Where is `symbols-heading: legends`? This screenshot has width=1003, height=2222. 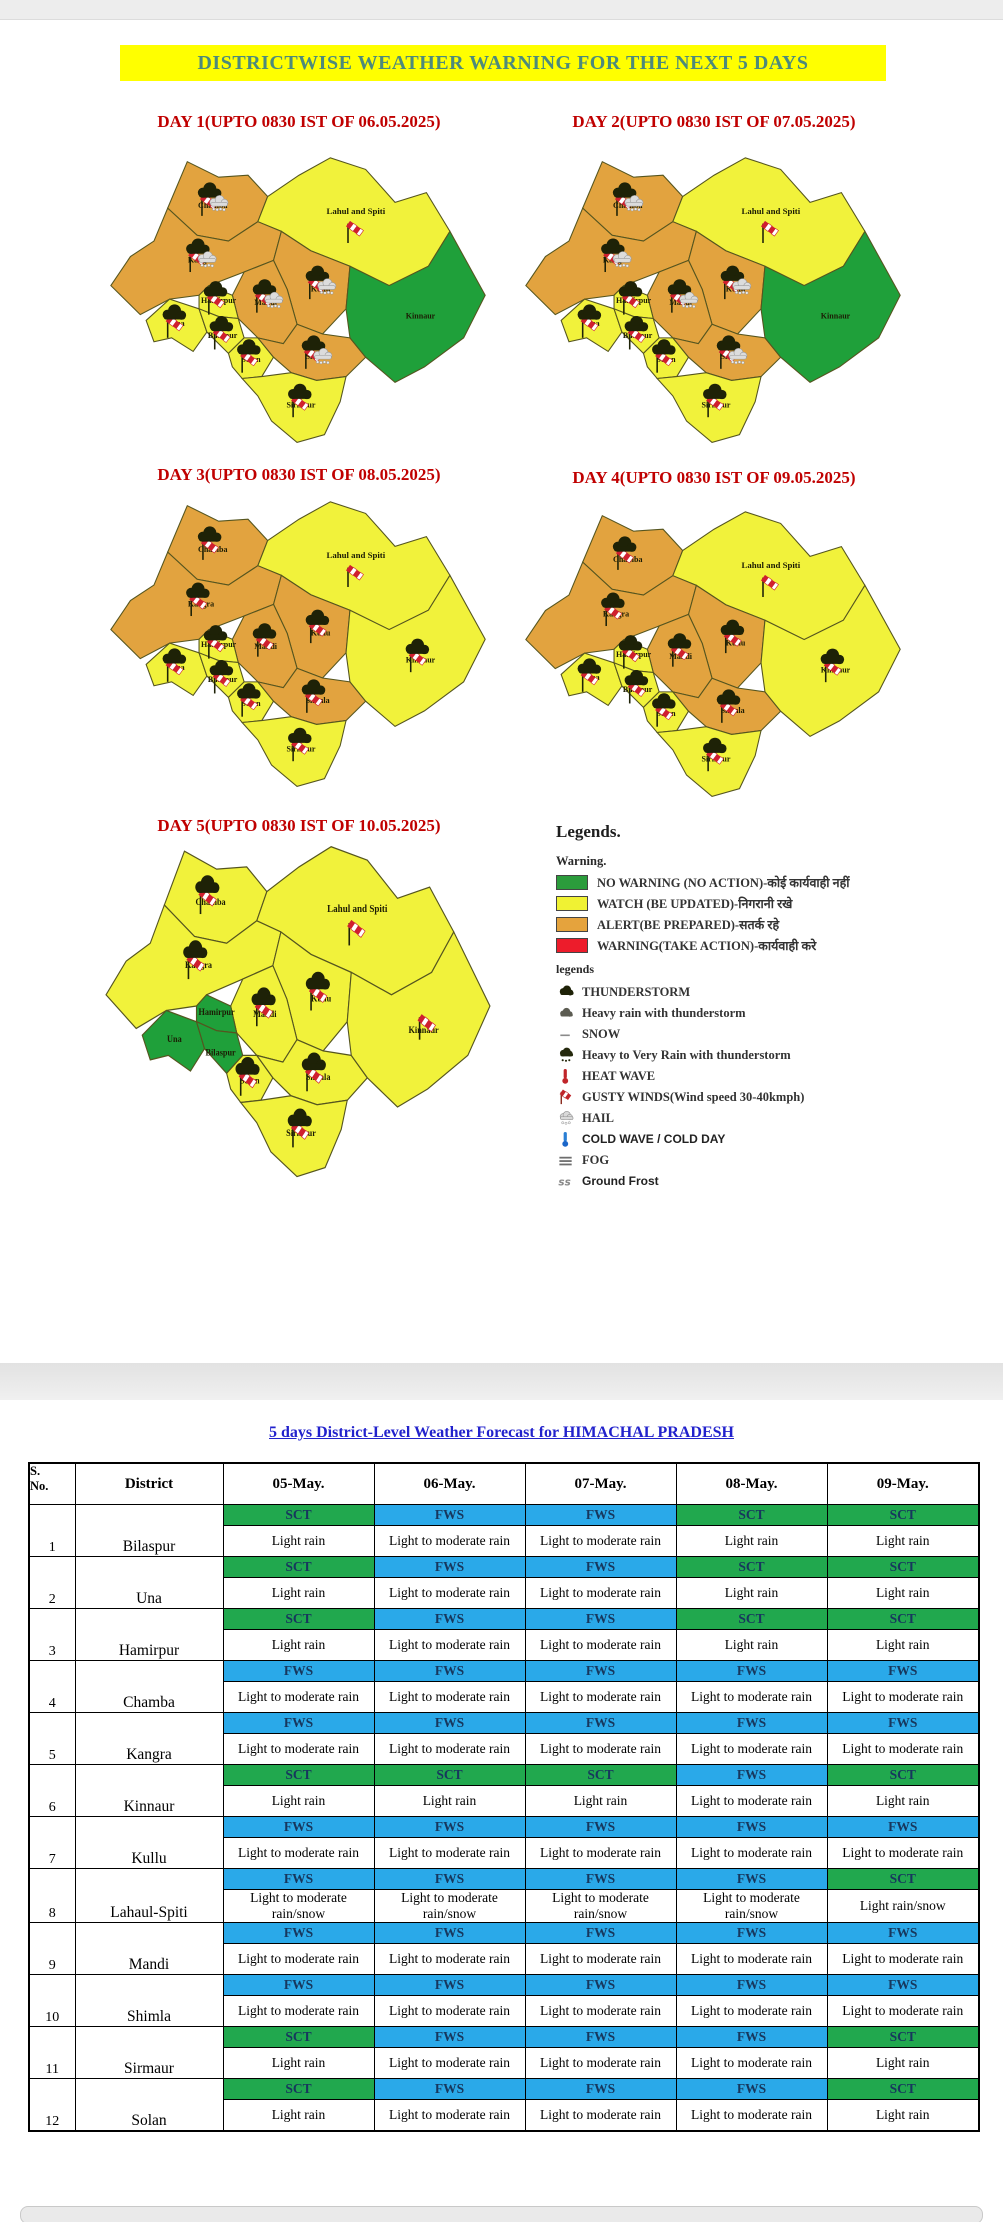 symbols-heading: legends is located at coordinates (575, 969).